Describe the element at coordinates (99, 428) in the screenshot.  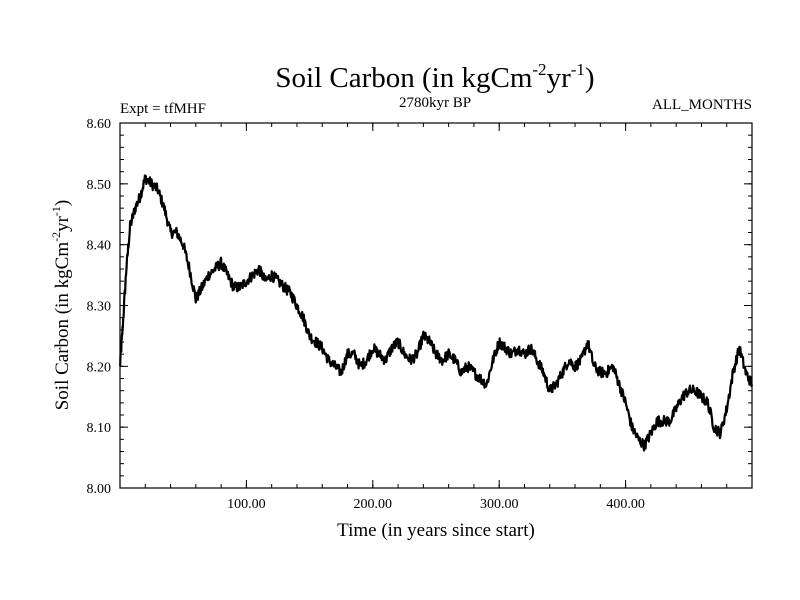
I see `y-tick-label: 8.10` at that location.